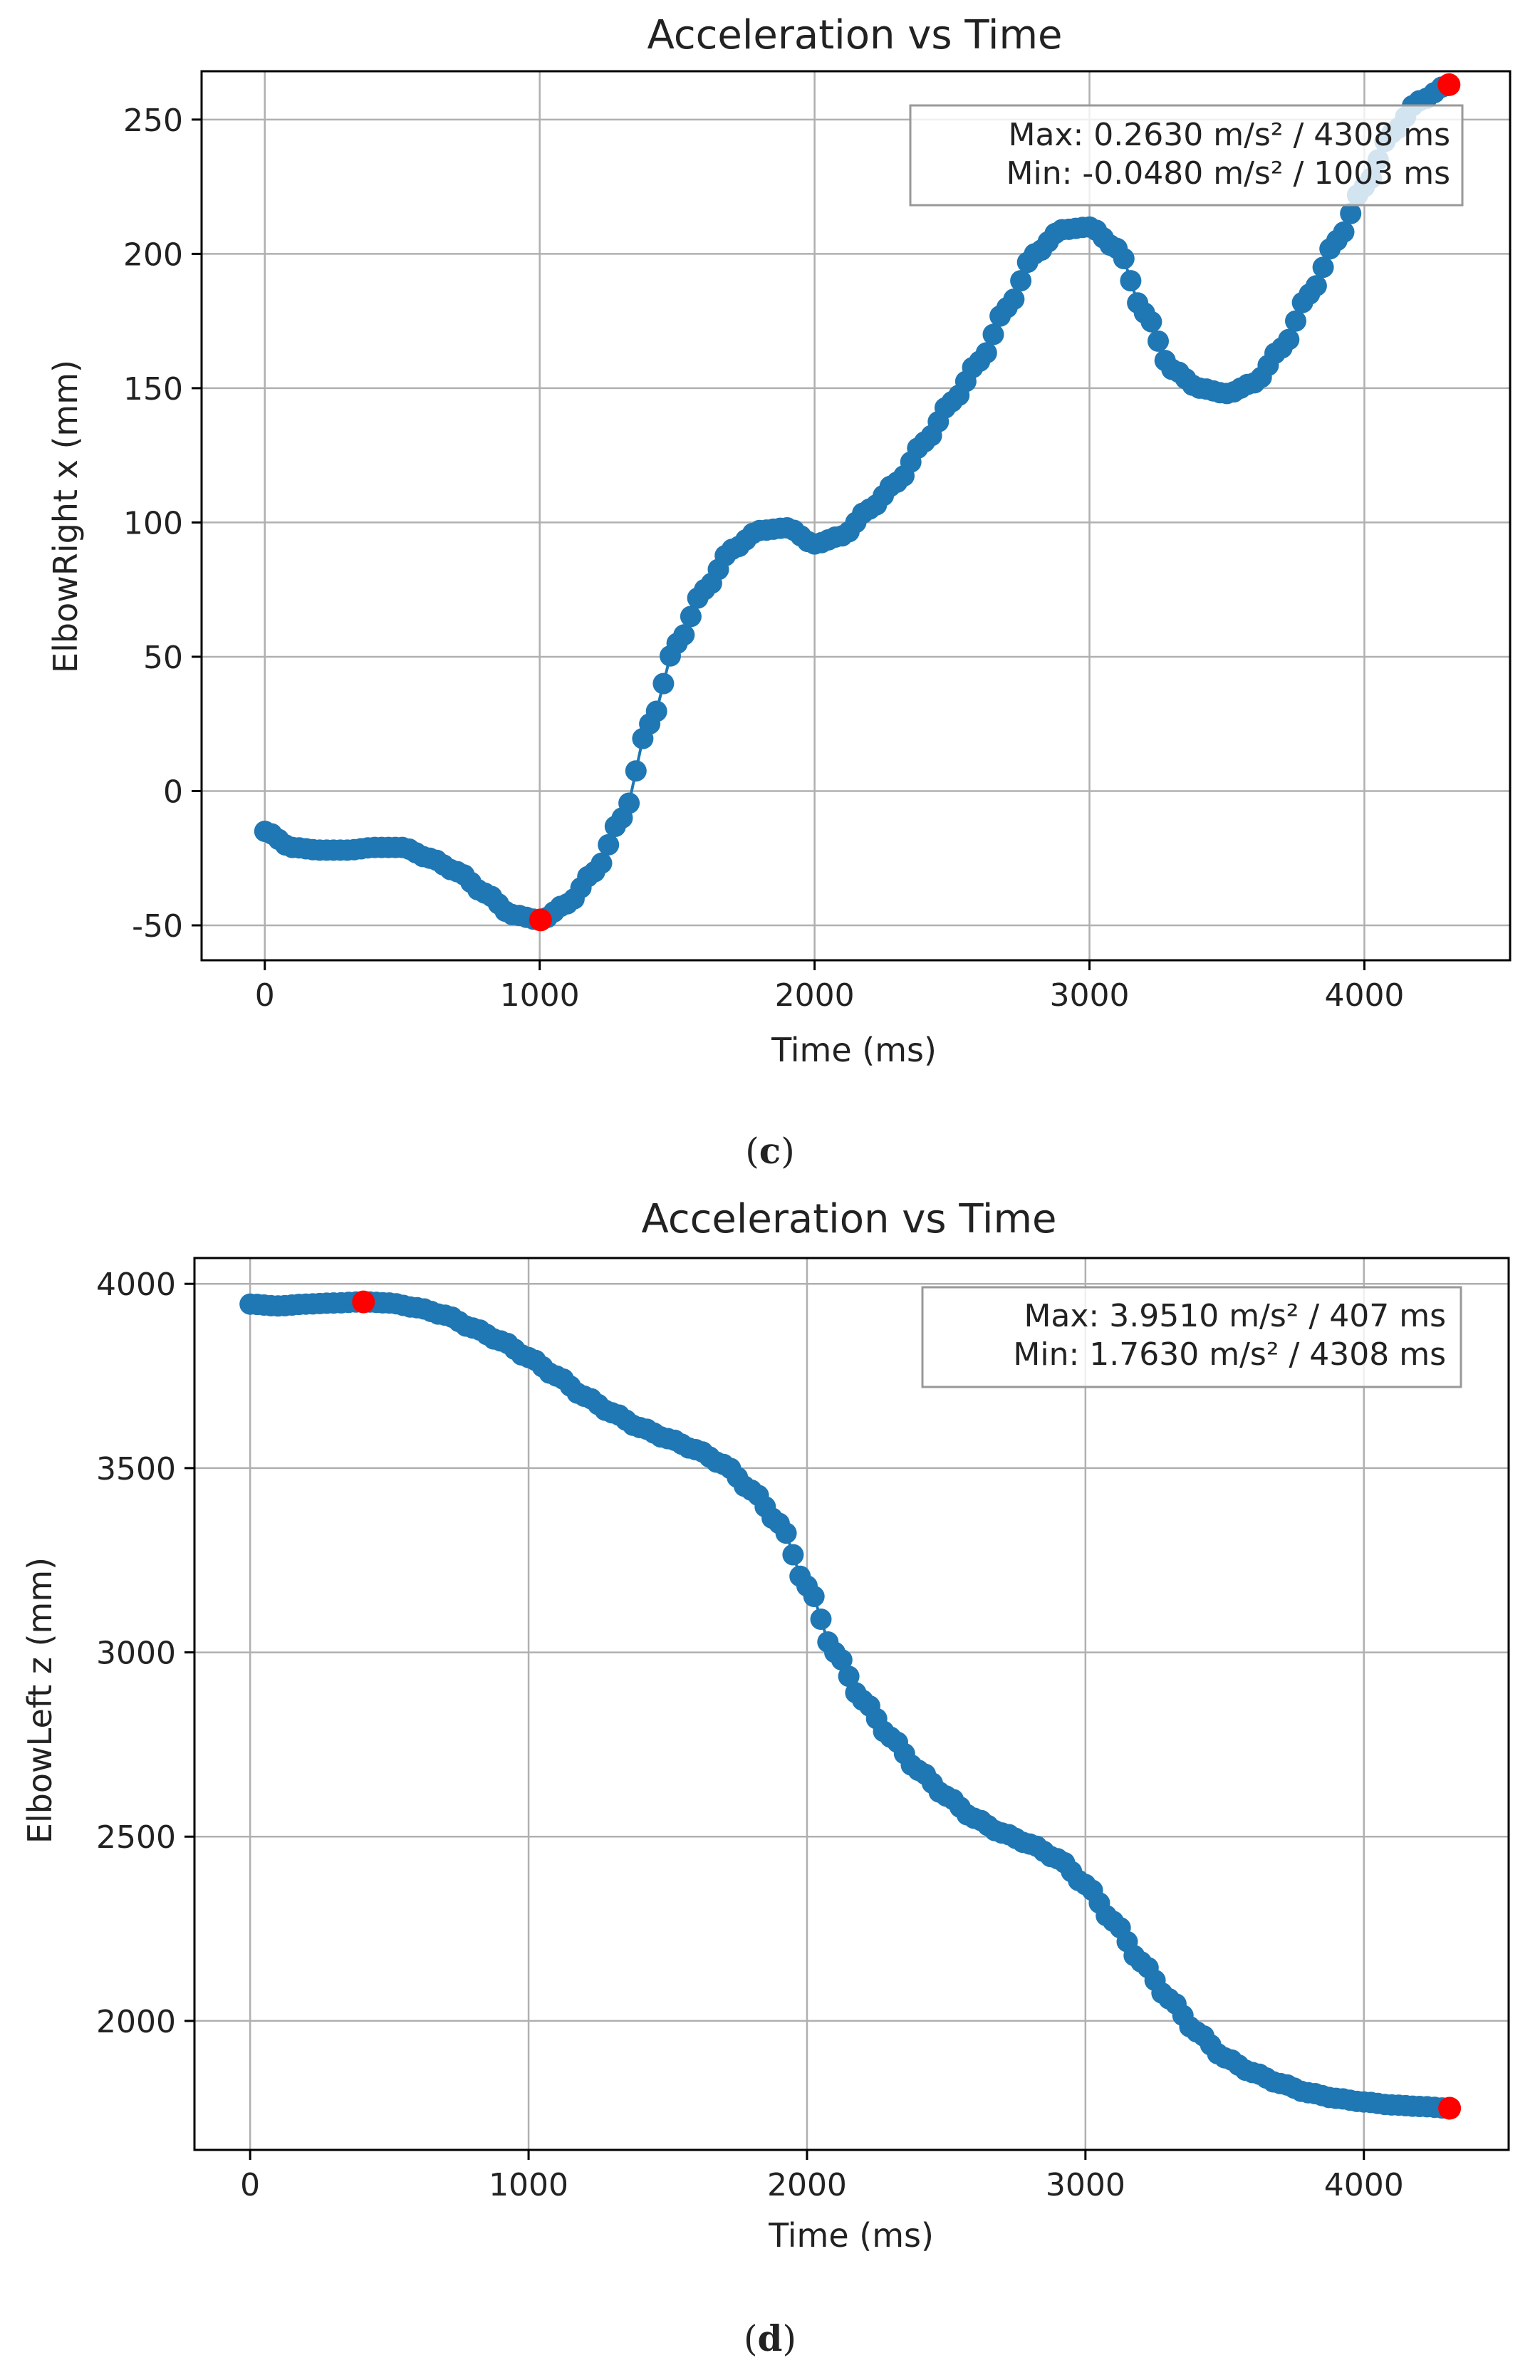 Image resolution: width=1540 pixels, height=2380 pixels. What do you see at coordinates (1090, 995) in the screenshot?
I see `chart-c-xtick-label: 3000` at bounding box center [1090, 995].